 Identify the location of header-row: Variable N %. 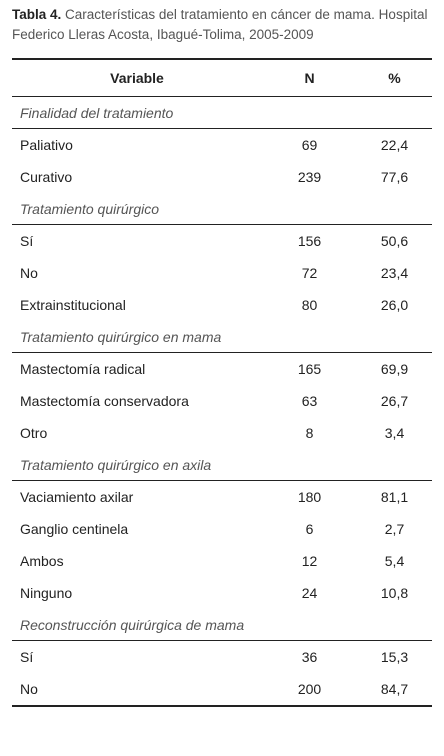
(222, 78).